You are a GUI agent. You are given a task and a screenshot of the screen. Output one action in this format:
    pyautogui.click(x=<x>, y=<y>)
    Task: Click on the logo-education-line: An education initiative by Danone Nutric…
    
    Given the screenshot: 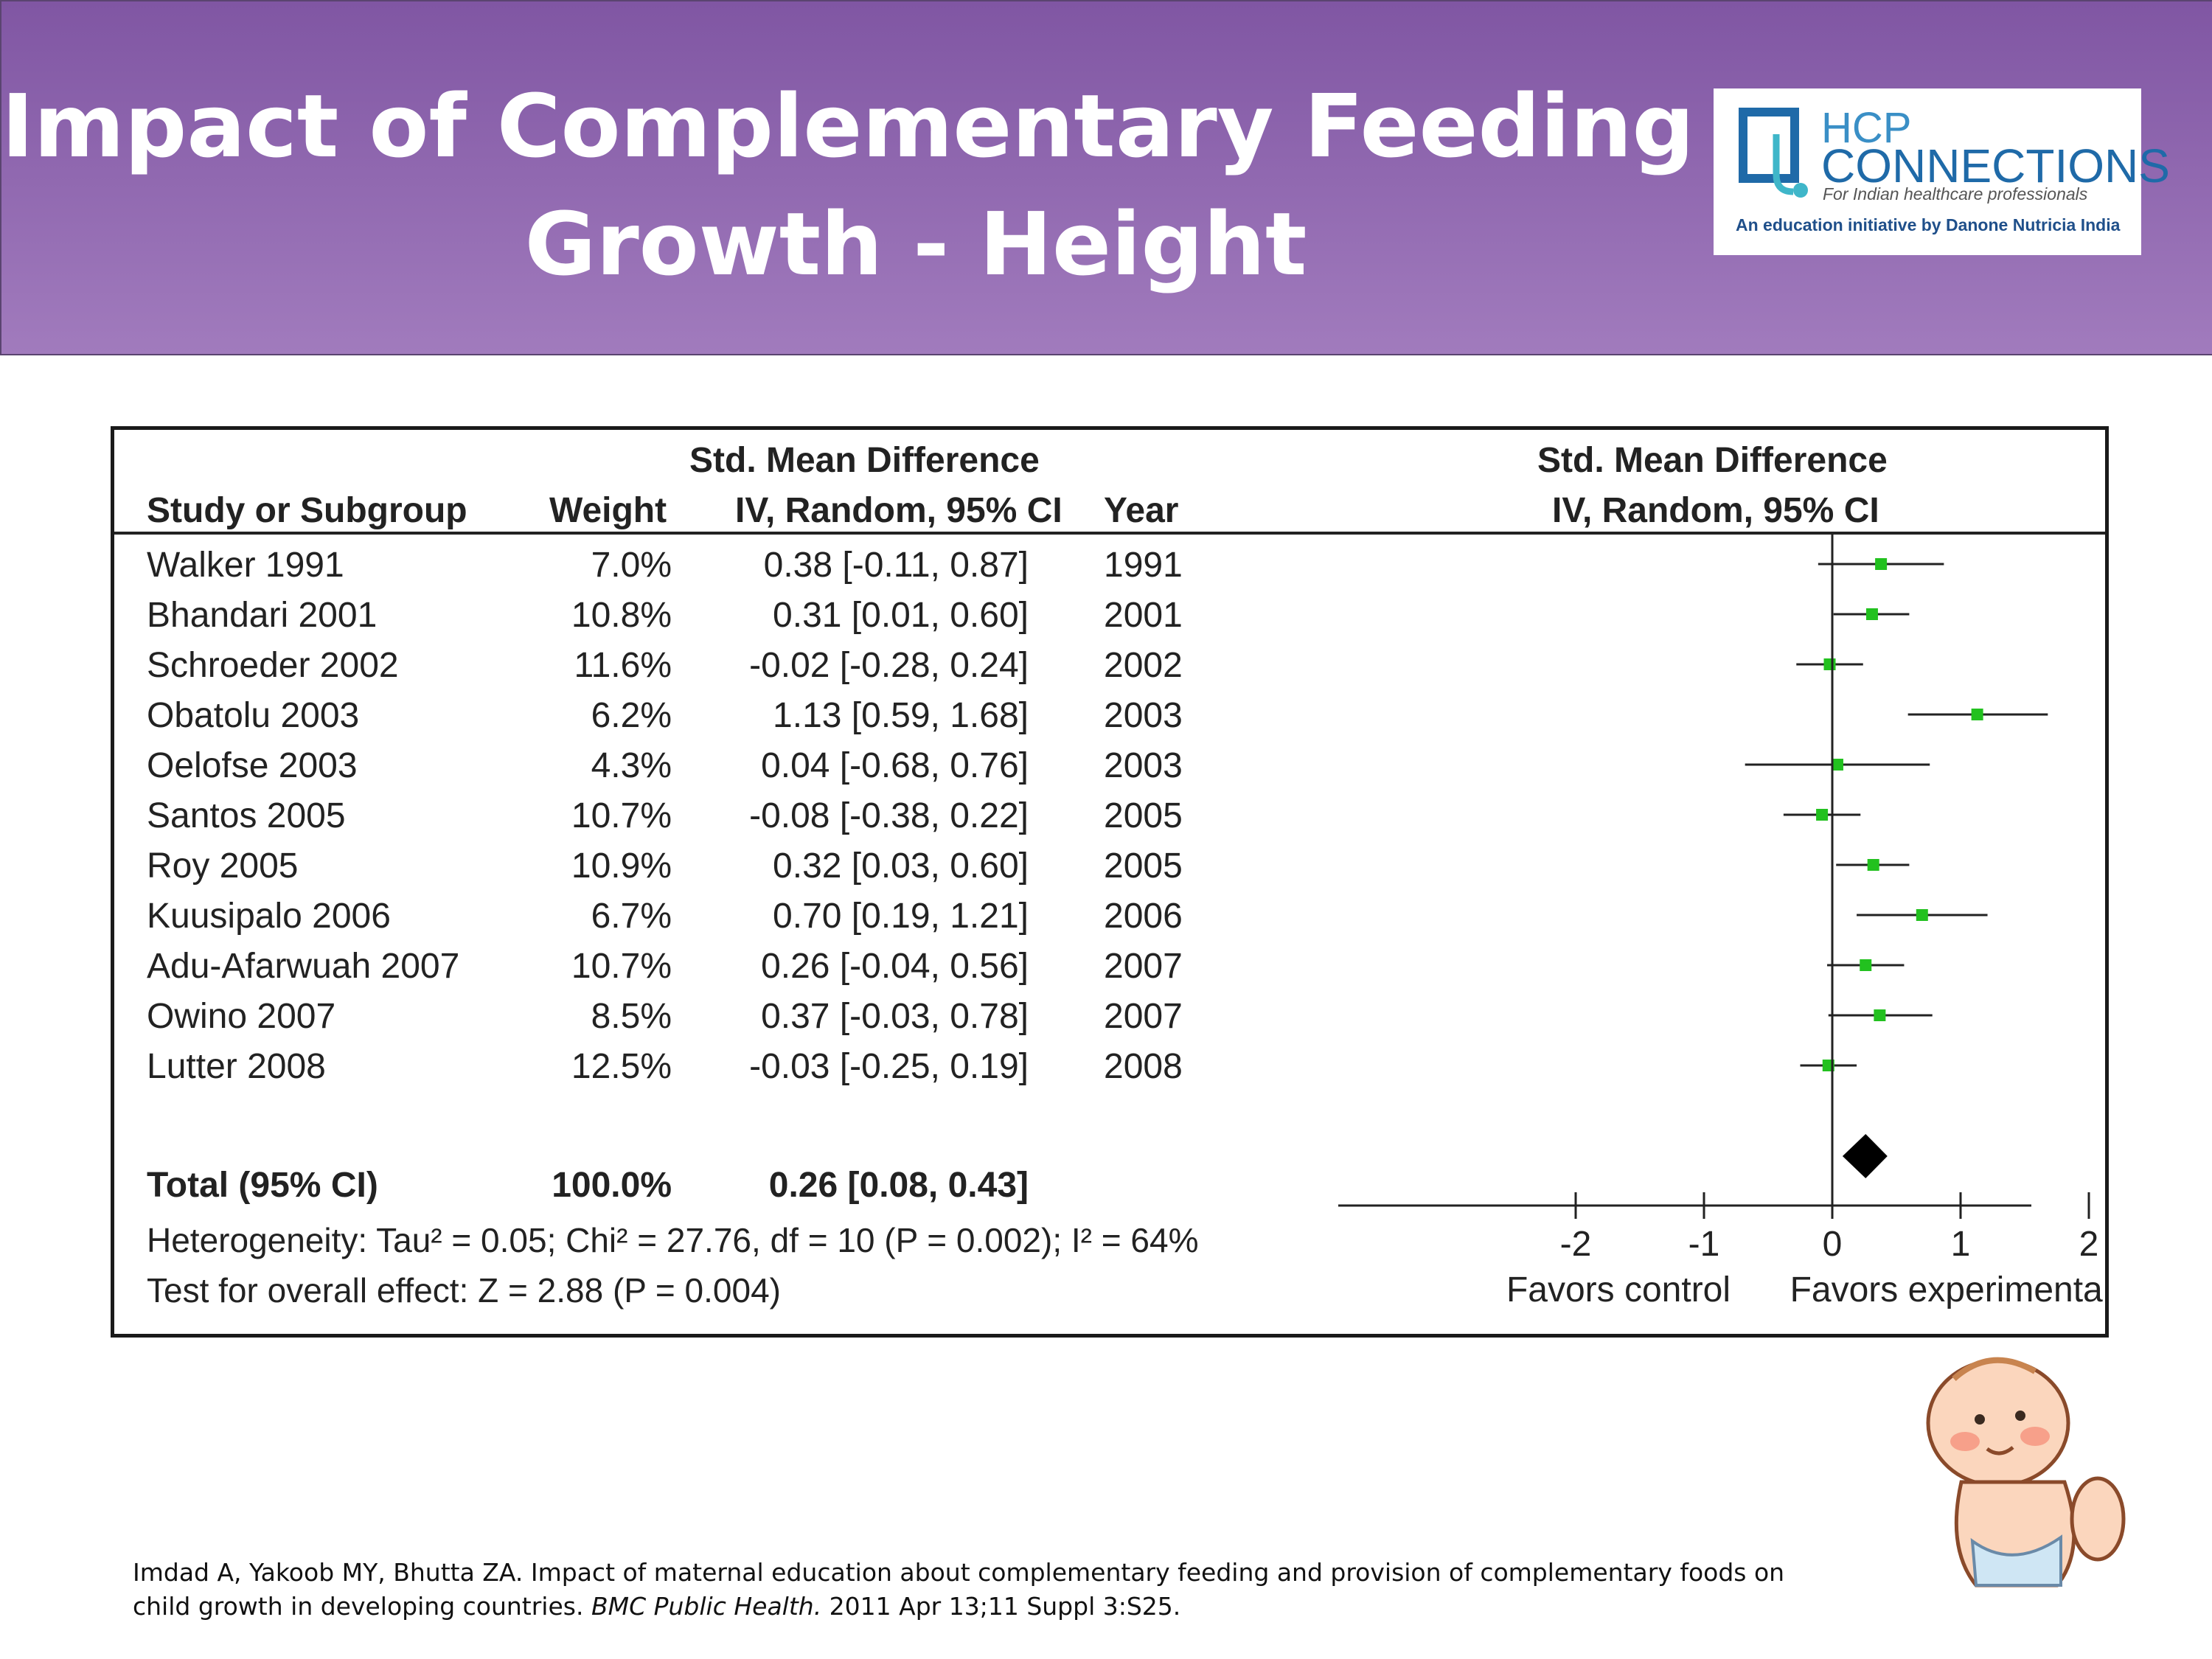 What is the action you would take?
    pyautogui.click(x=1928, y=224)
    